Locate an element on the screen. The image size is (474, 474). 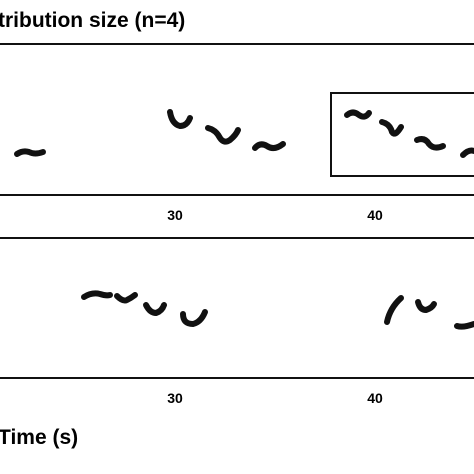
x-axis-label: Time (s) is located at coordinates (39, 437).